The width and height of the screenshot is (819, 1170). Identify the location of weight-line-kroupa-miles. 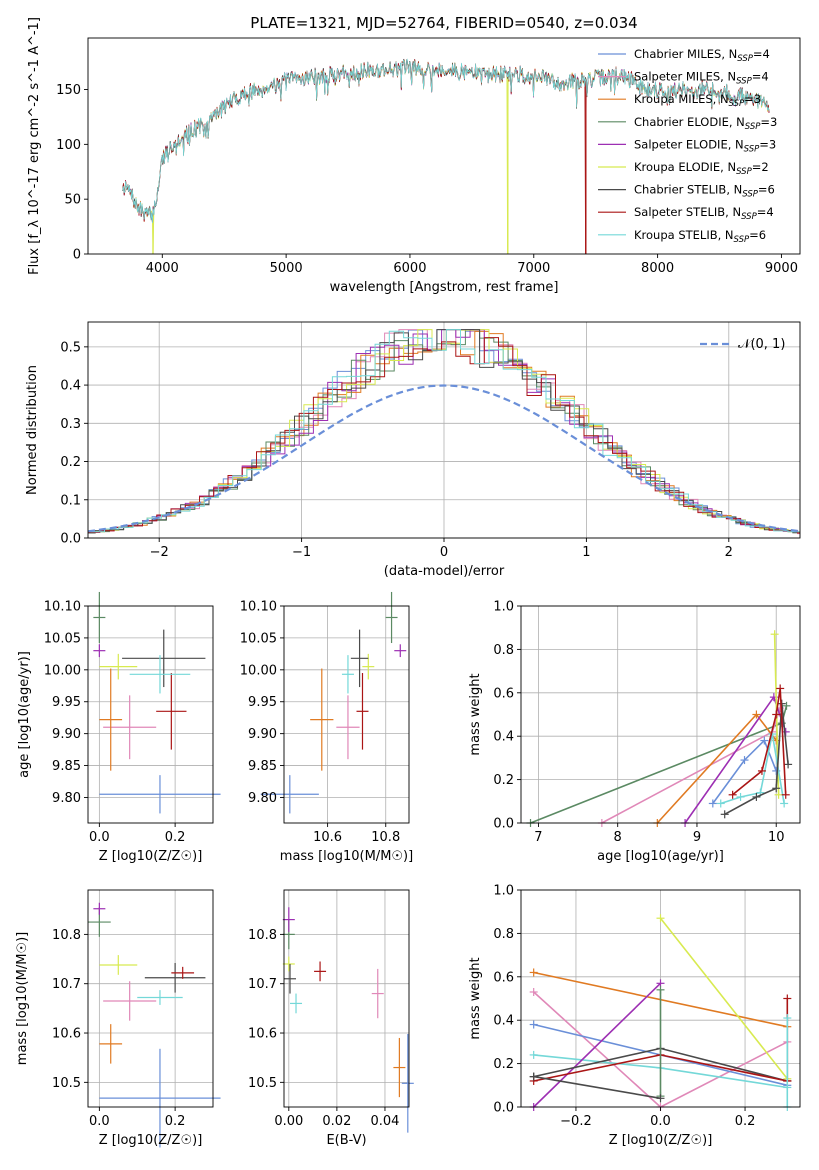
(717, 768).